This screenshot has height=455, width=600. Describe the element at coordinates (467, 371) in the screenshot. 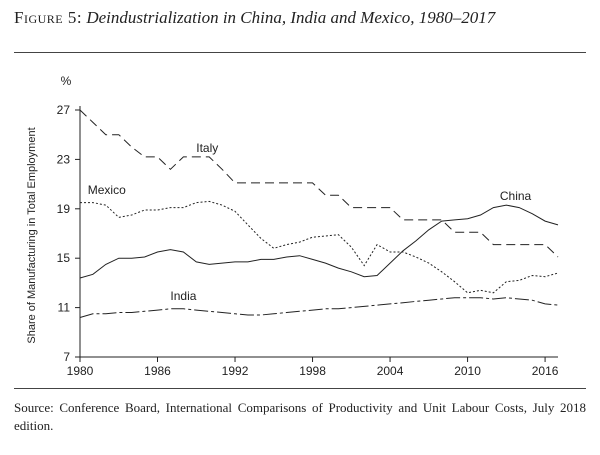

I see `x-tick-label: 2010` at that location.